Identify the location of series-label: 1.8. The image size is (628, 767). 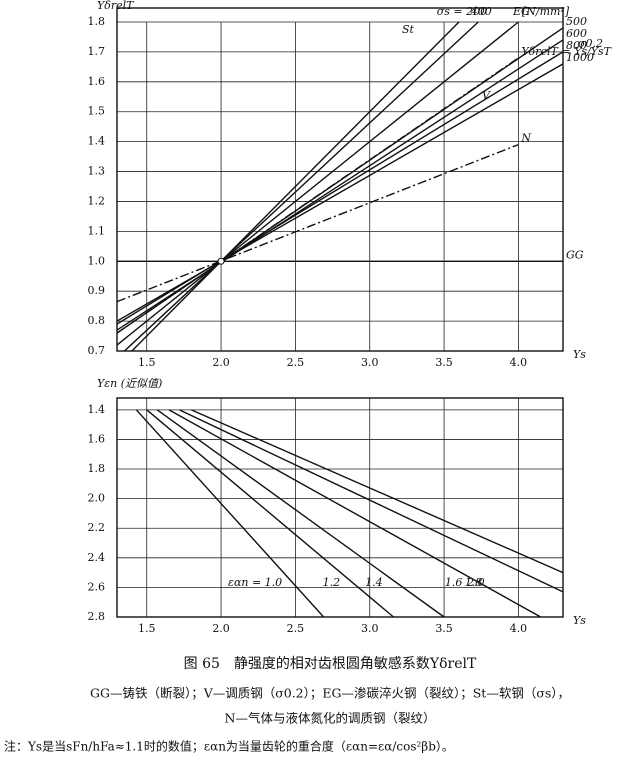
(474, 582).